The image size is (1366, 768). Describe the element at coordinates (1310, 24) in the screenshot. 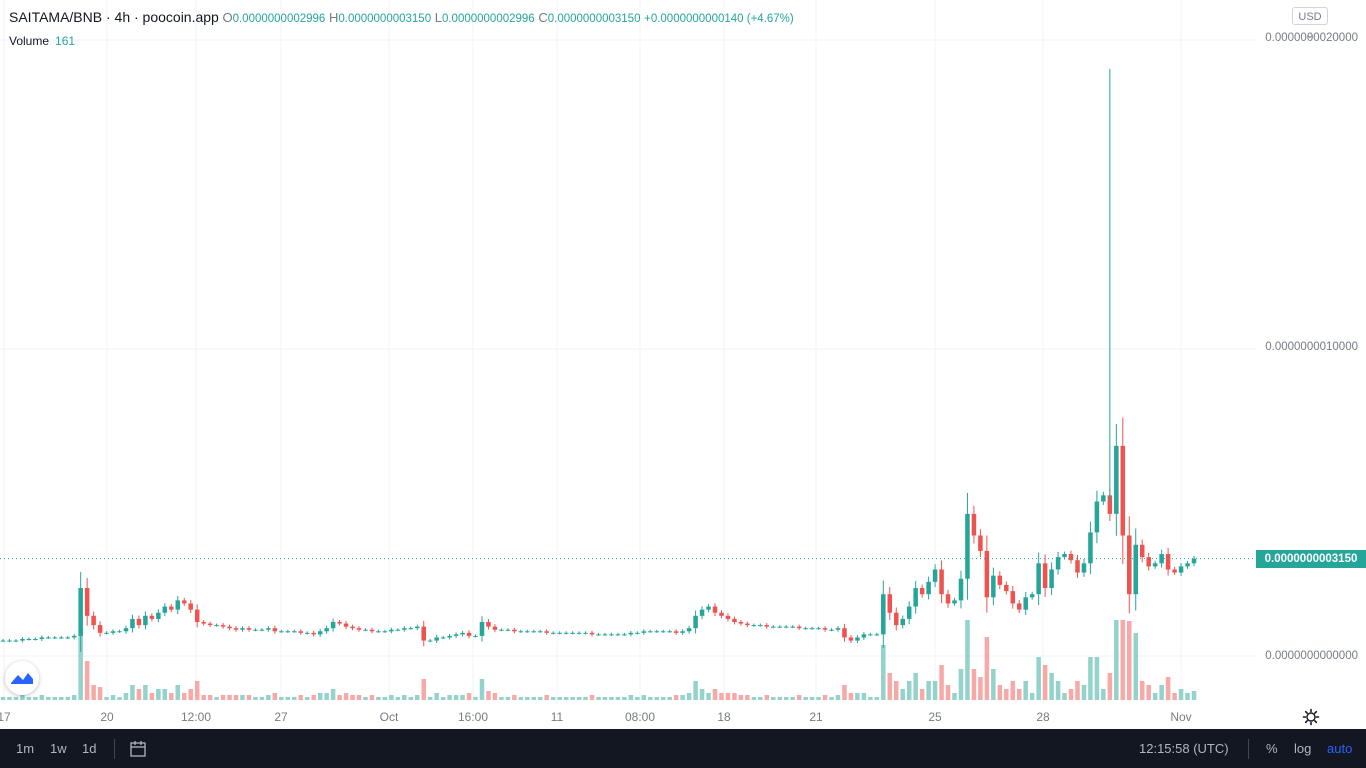

I see `currency-selector: USD ⌄` at that location.